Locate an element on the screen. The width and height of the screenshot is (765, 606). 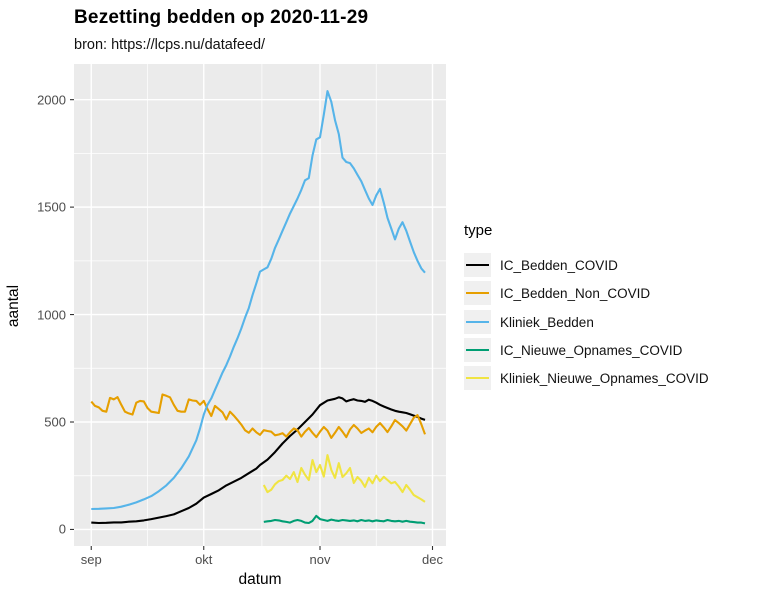
chart-title: Bezetting bedden op 2020-11-29 is located at coordinates (221, 17).